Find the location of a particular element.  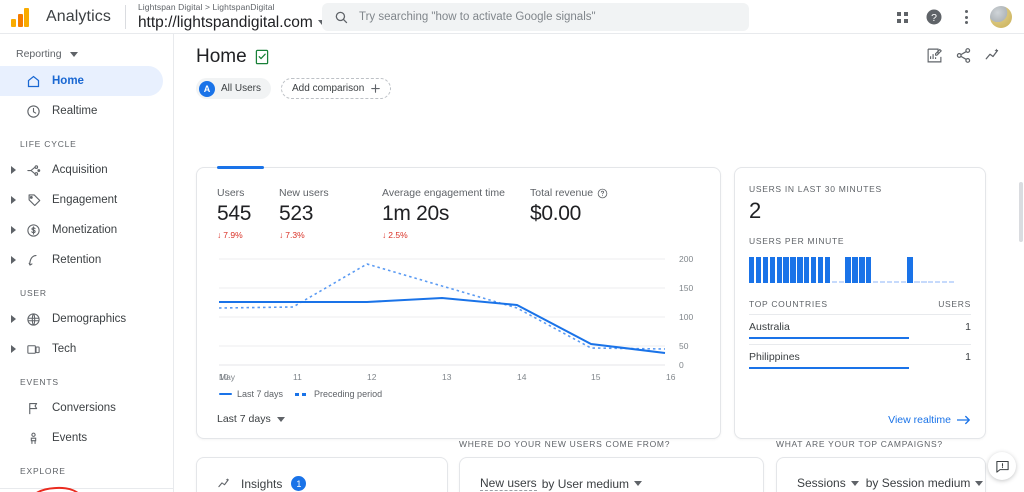

svg-text: 150 is located at coordinates (686, 288).